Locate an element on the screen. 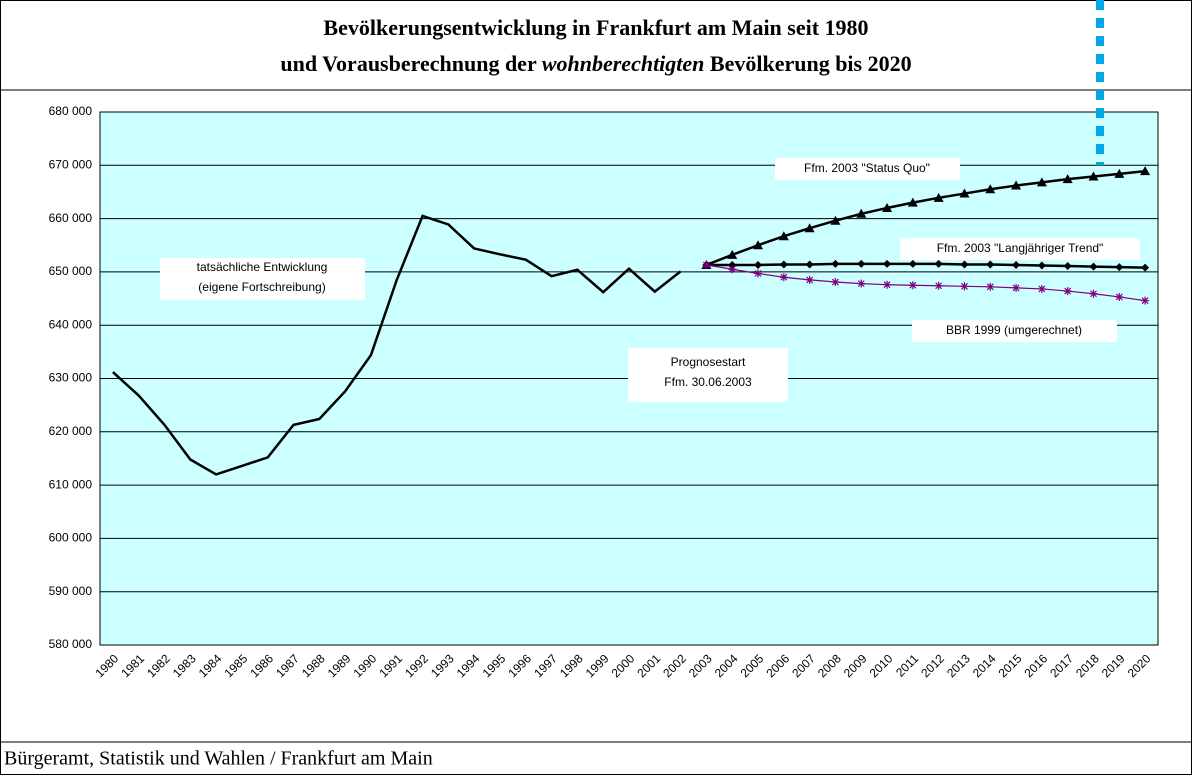 This screenshot has width=1192, height=775. title-part: und Vorausberechnung der is located at coordinates (410, 63).